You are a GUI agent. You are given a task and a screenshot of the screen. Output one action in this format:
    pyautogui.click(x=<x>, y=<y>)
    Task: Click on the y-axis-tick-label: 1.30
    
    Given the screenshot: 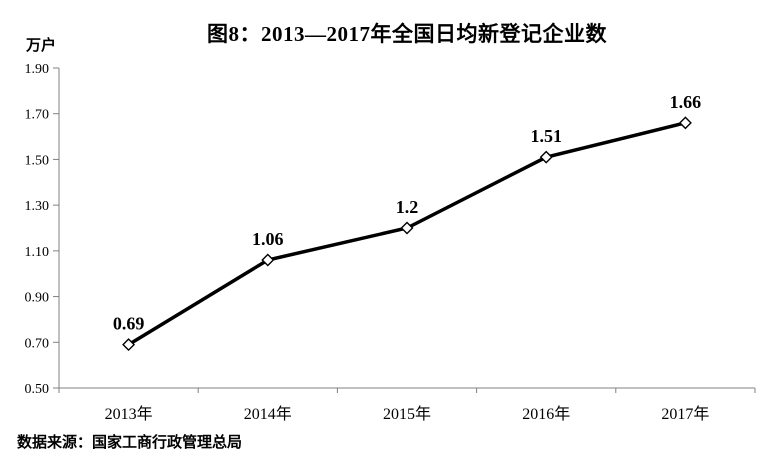 What is the action you would take?
    pyautogui.click(x=37, y=206)
    